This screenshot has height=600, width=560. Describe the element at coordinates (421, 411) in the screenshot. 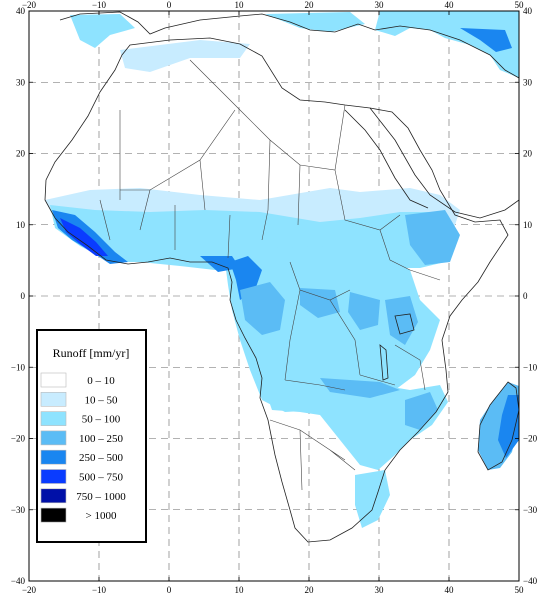

I see `runoff-mozambique-coast` at that location.